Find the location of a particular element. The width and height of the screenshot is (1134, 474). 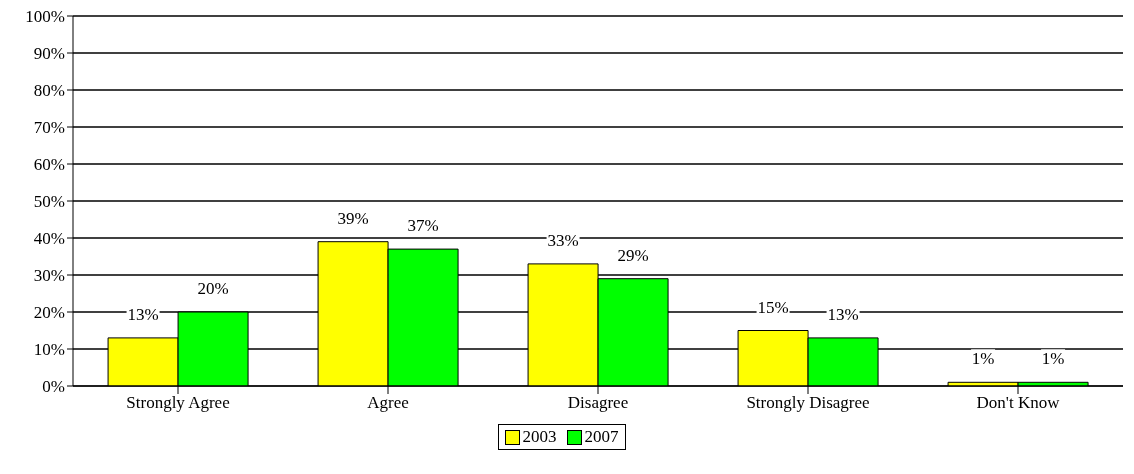

x-tick-label: Don't Know is located at coordinates (1018, 403).